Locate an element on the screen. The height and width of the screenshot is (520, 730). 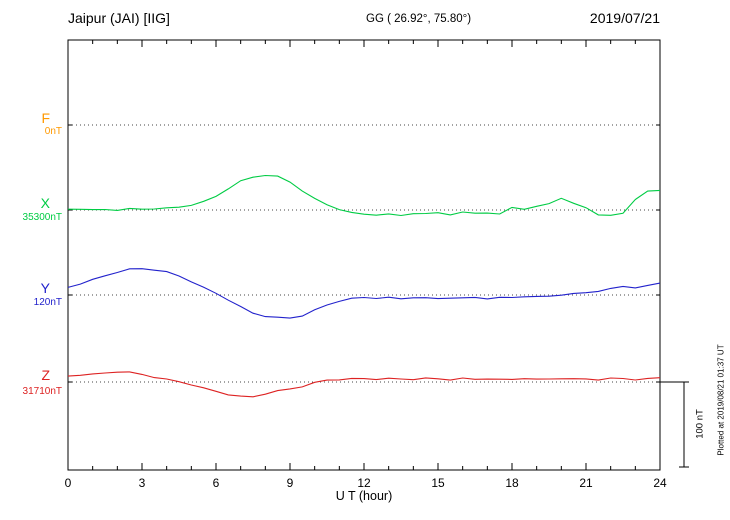
trace-Y is located at coordinates (364, 293).